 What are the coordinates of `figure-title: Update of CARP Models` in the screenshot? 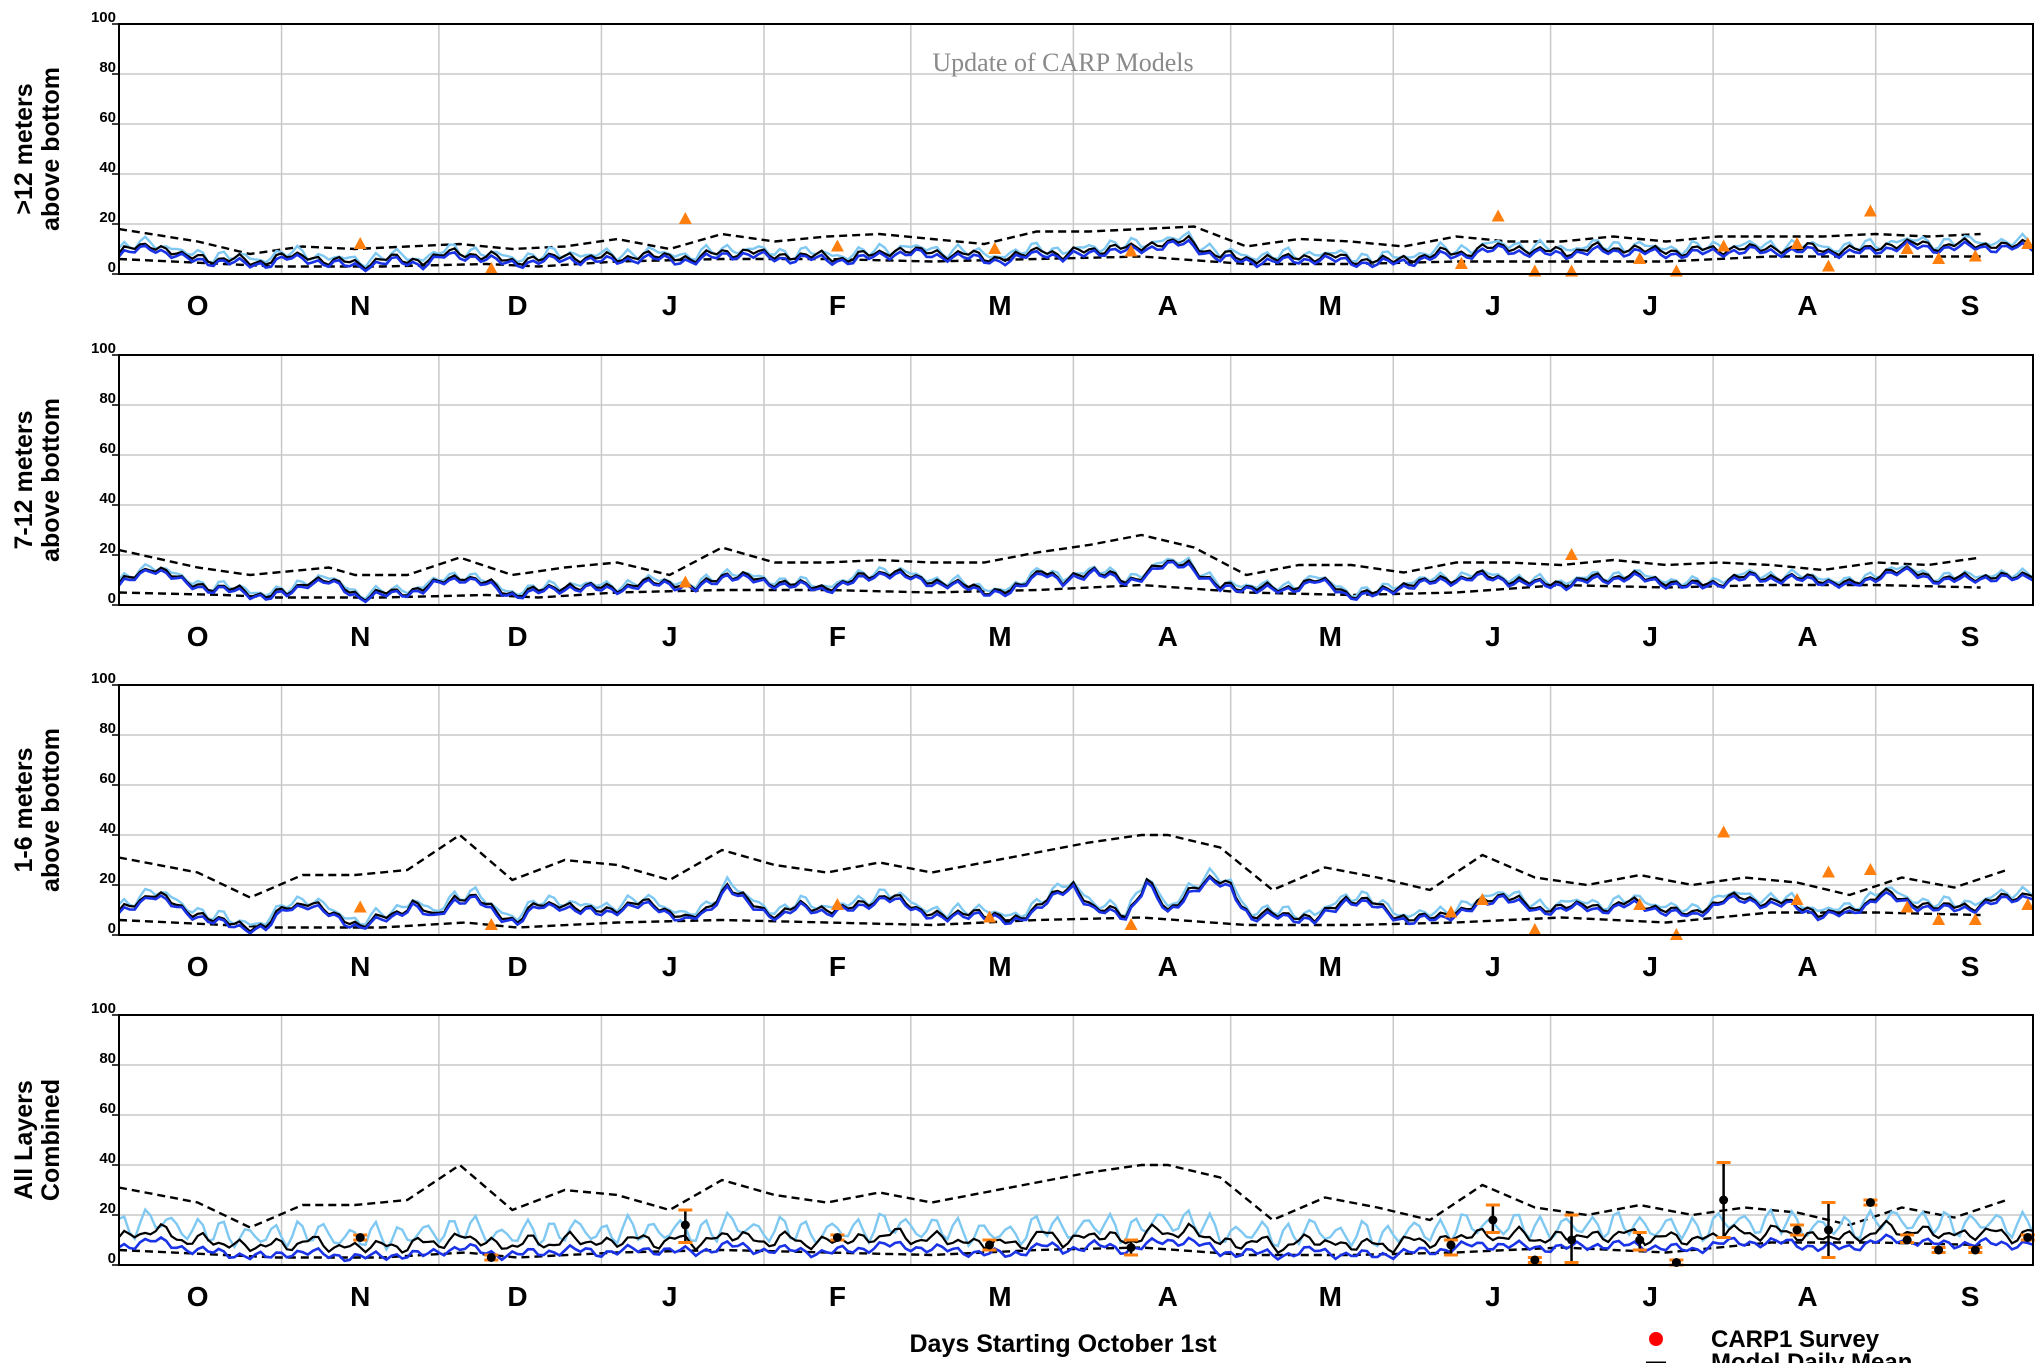 It's located at (1062, 62).